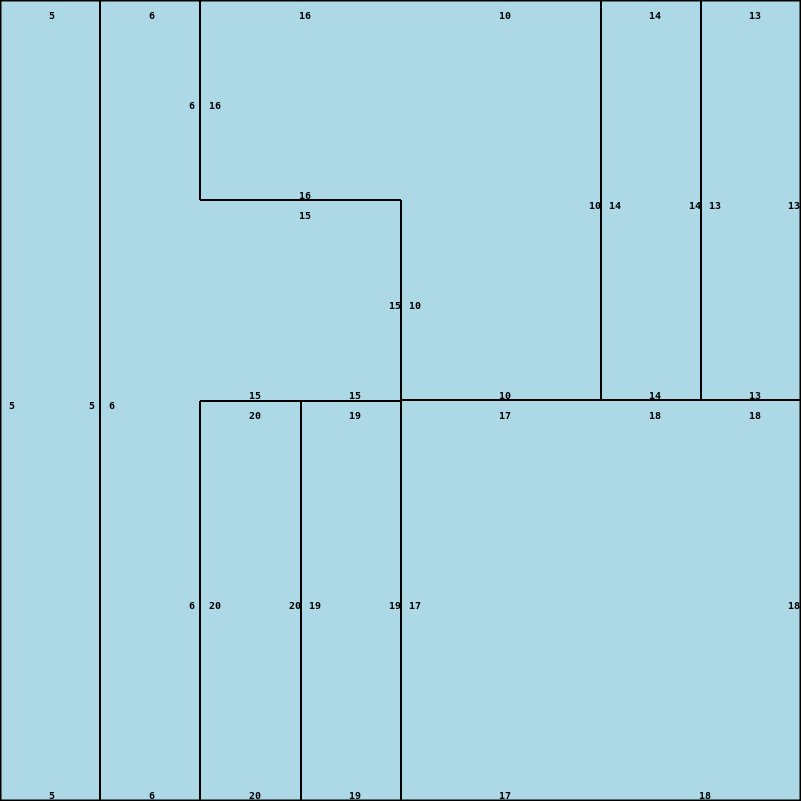 Image resolution: width=801 pixels, height=801 pixels. Describe the element at coordinates (705, 796) in the screenshot. I see `region-18-label-bottom: 18` at that location.